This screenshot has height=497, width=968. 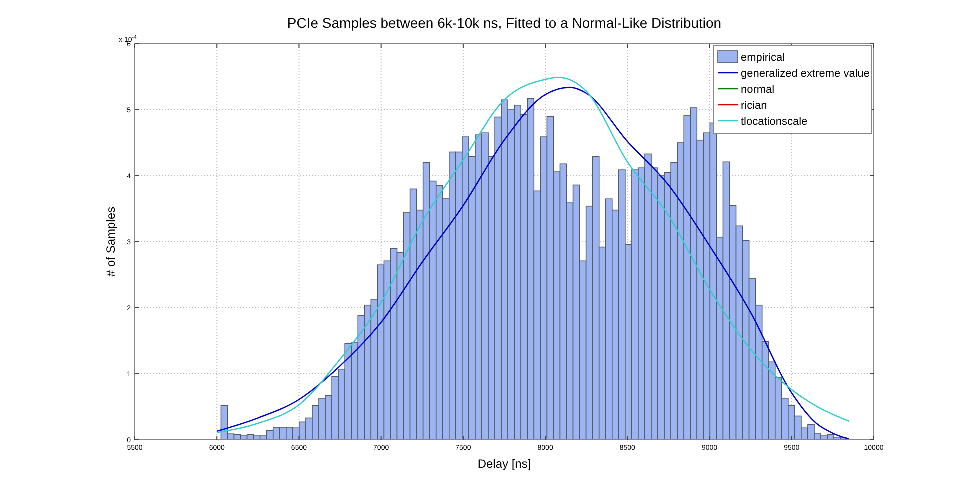 What do you see at coordinates (111, 242) in the screenshot?
I see `y-axis-title: # of Samples` at bounding box center [111, 242].